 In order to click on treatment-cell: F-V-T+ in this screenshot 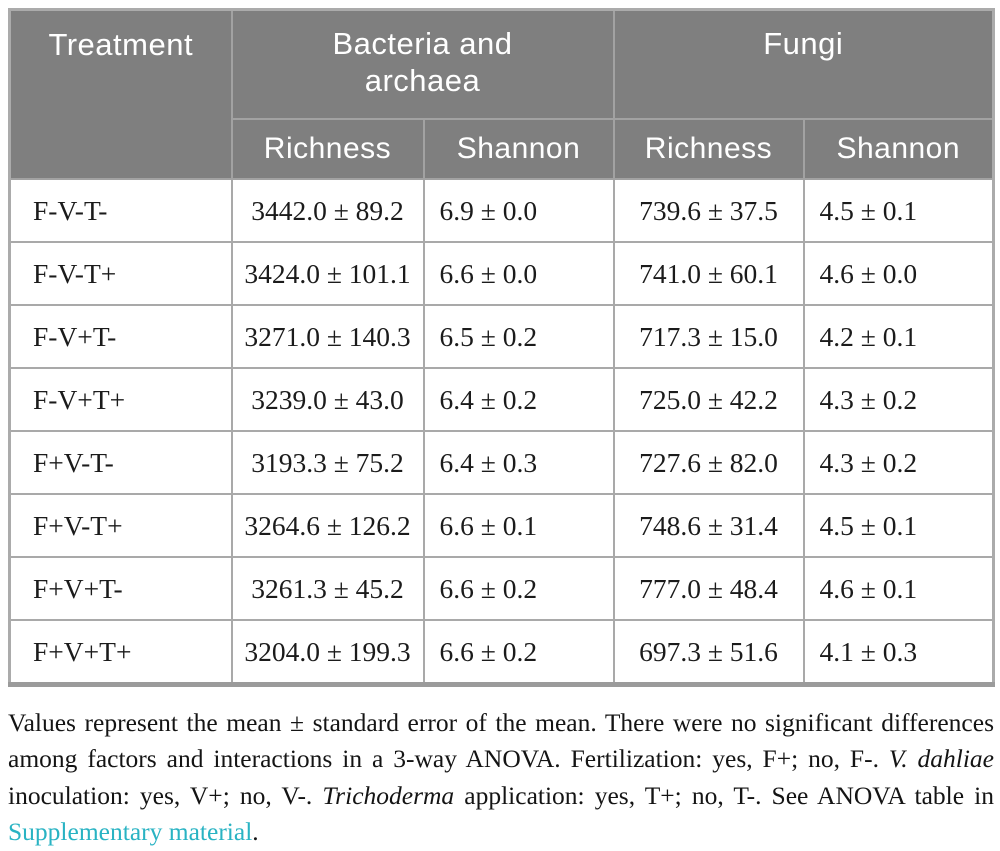, I will do `click(120, 273)`.